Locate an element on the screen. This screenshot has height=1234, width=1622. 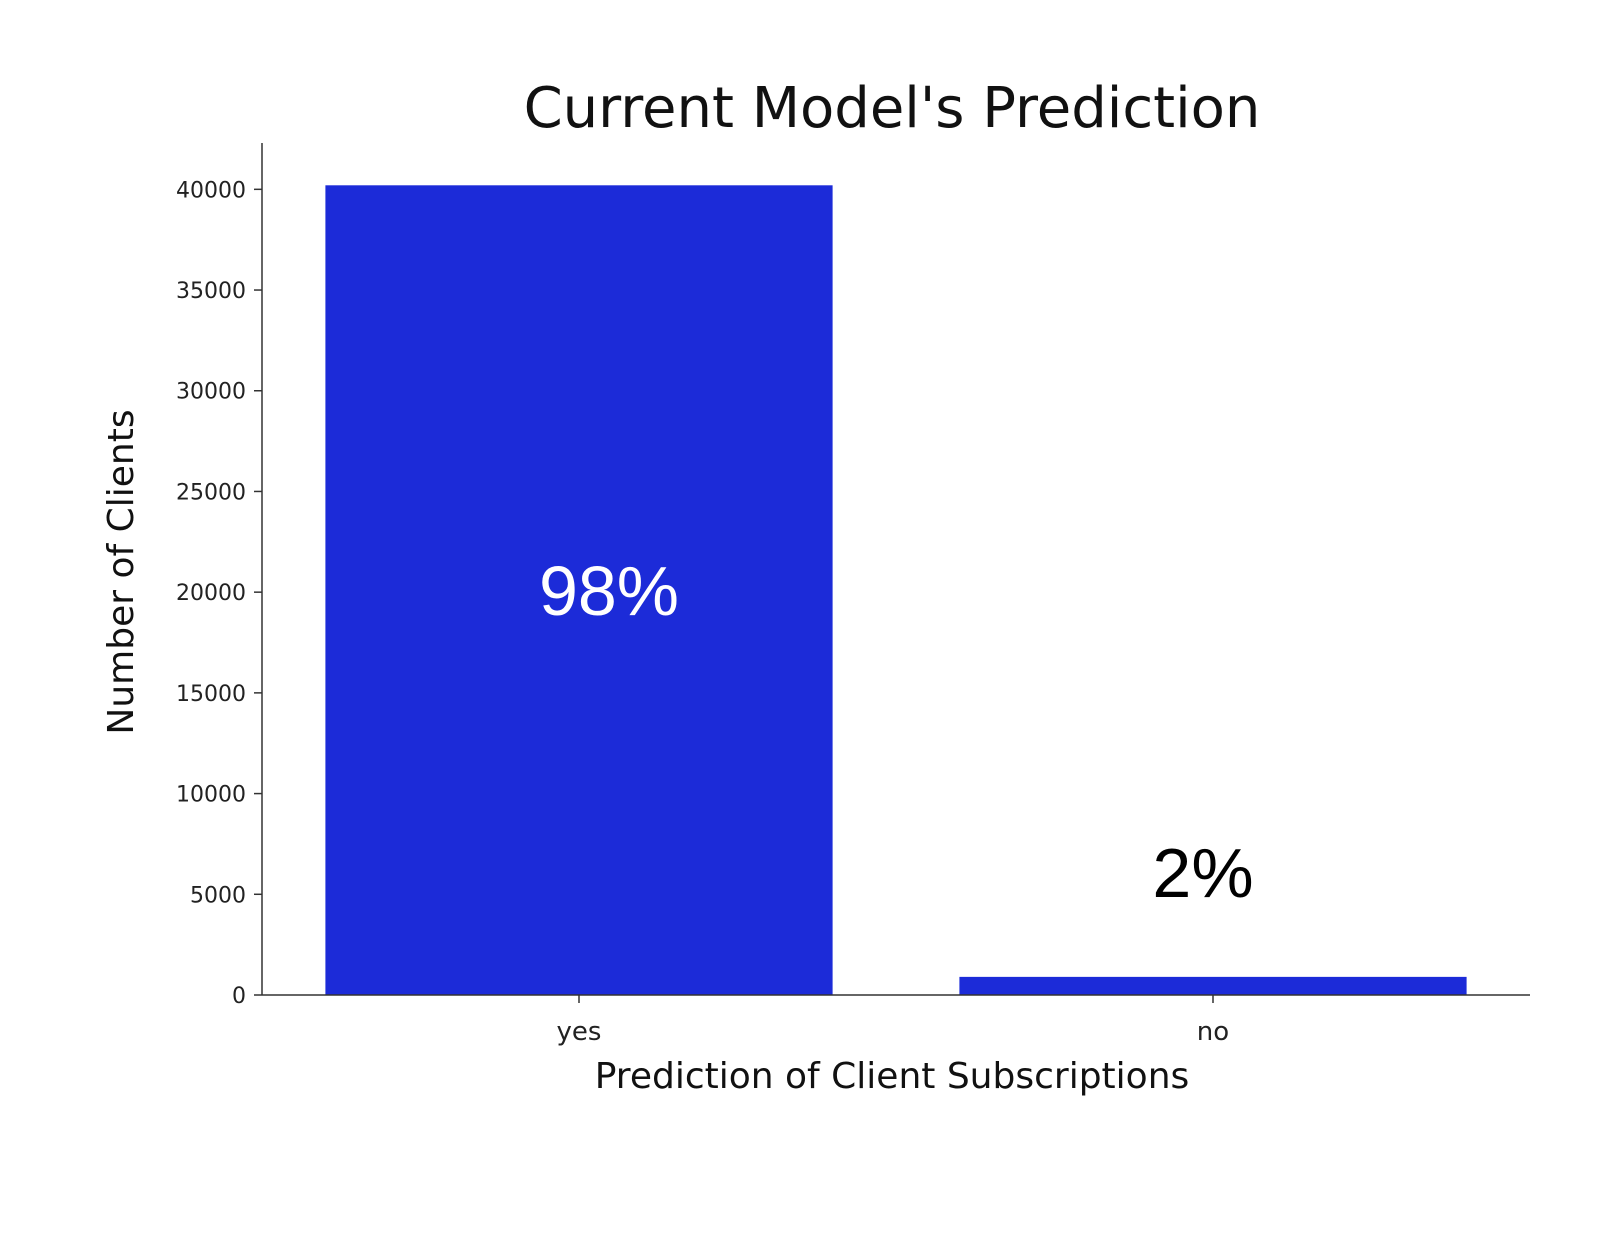
x-axis-ticks: yes no is located at coordinates (893, 1021).